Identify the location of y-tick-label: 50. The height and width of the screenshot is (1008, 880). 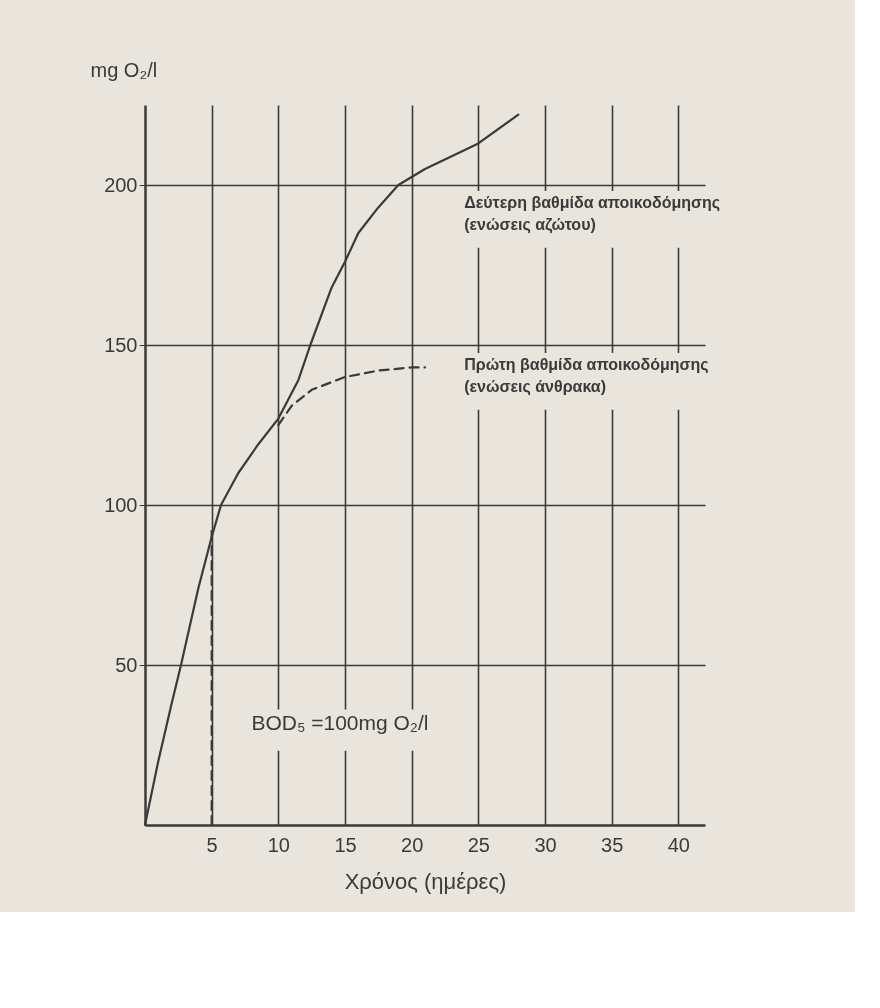
(126, 664).